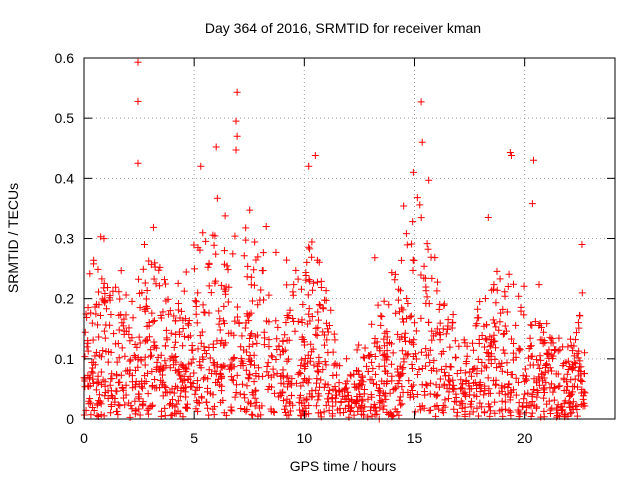 The width and height of the screenshot is (640, 480). Describe the element at coordinates (65, 299) in the screenshot. I see `y-tick-label: 0.2` at that location.